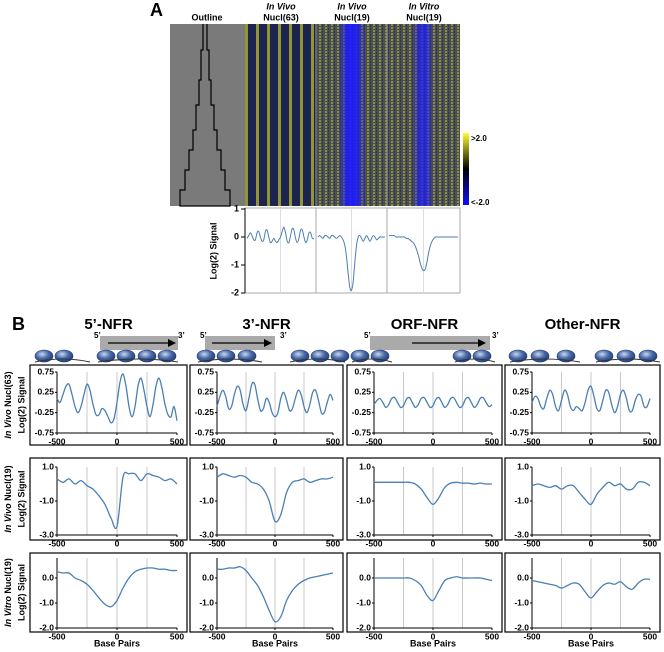  I want to click on column-title: ORF-NFR, so click(425, 324).